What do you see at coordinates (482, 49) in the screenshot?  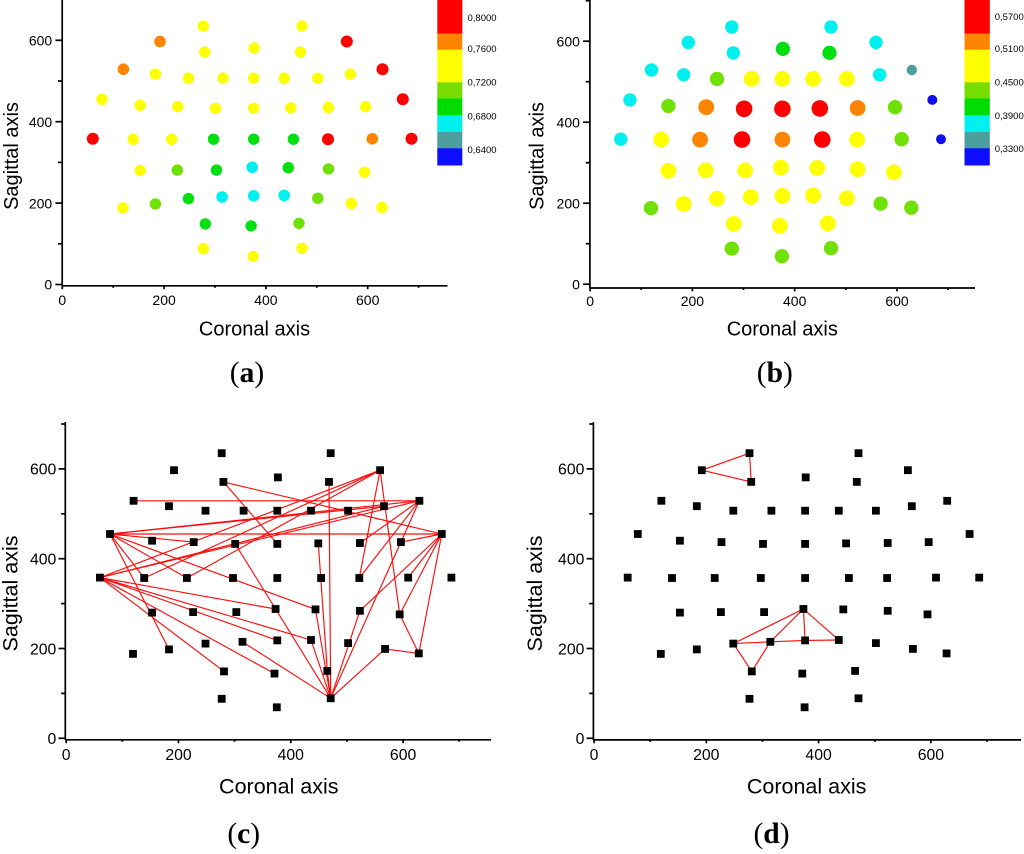 I see `svg-text: 0,7600` at bounding box center [482, 49].